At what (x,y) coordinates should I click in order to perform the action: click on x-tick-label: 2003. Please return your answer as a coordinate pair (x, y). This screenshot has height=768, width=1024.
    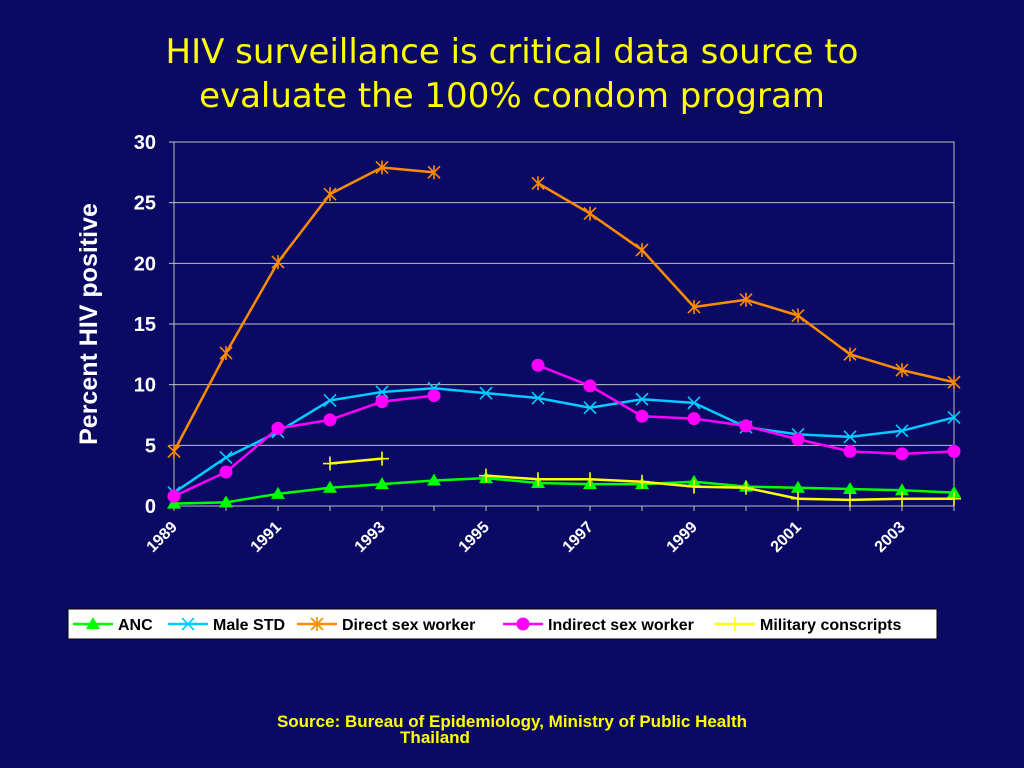
    Looking at the image, I should click on (890, 537).